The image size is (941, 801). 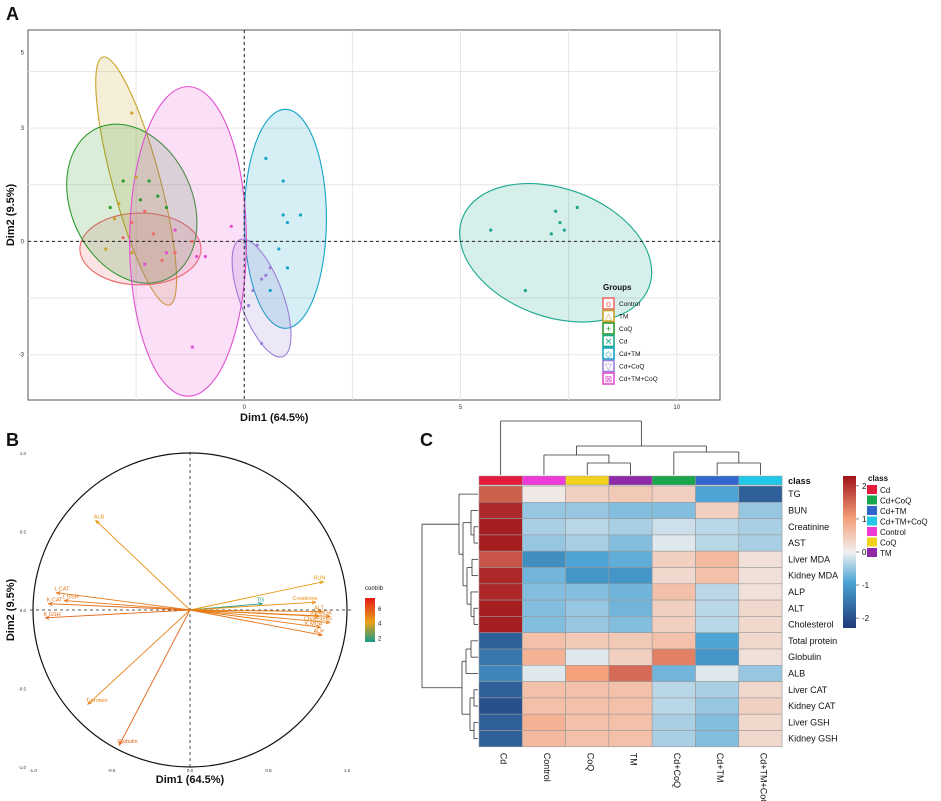 What do you see at coordinates (812, 706) in the screenshot?
I see `heatmap-row-label: Kidney CAT` at bounding box center [812, 706].